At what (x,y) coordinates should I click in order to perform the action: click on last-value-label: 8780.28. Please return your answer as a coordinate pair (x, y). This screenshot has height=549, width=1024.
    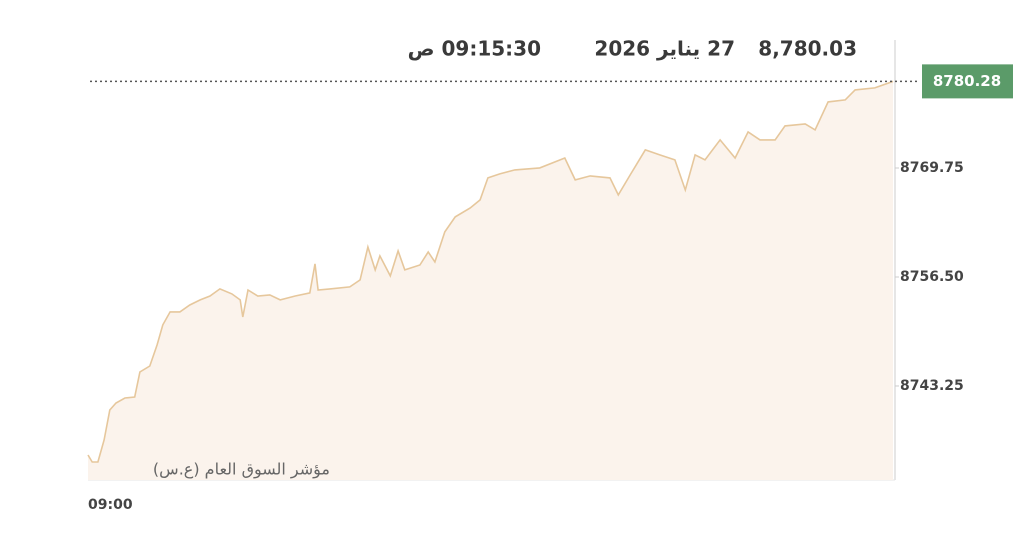
    Looking at the image, I should click on (967, 81).